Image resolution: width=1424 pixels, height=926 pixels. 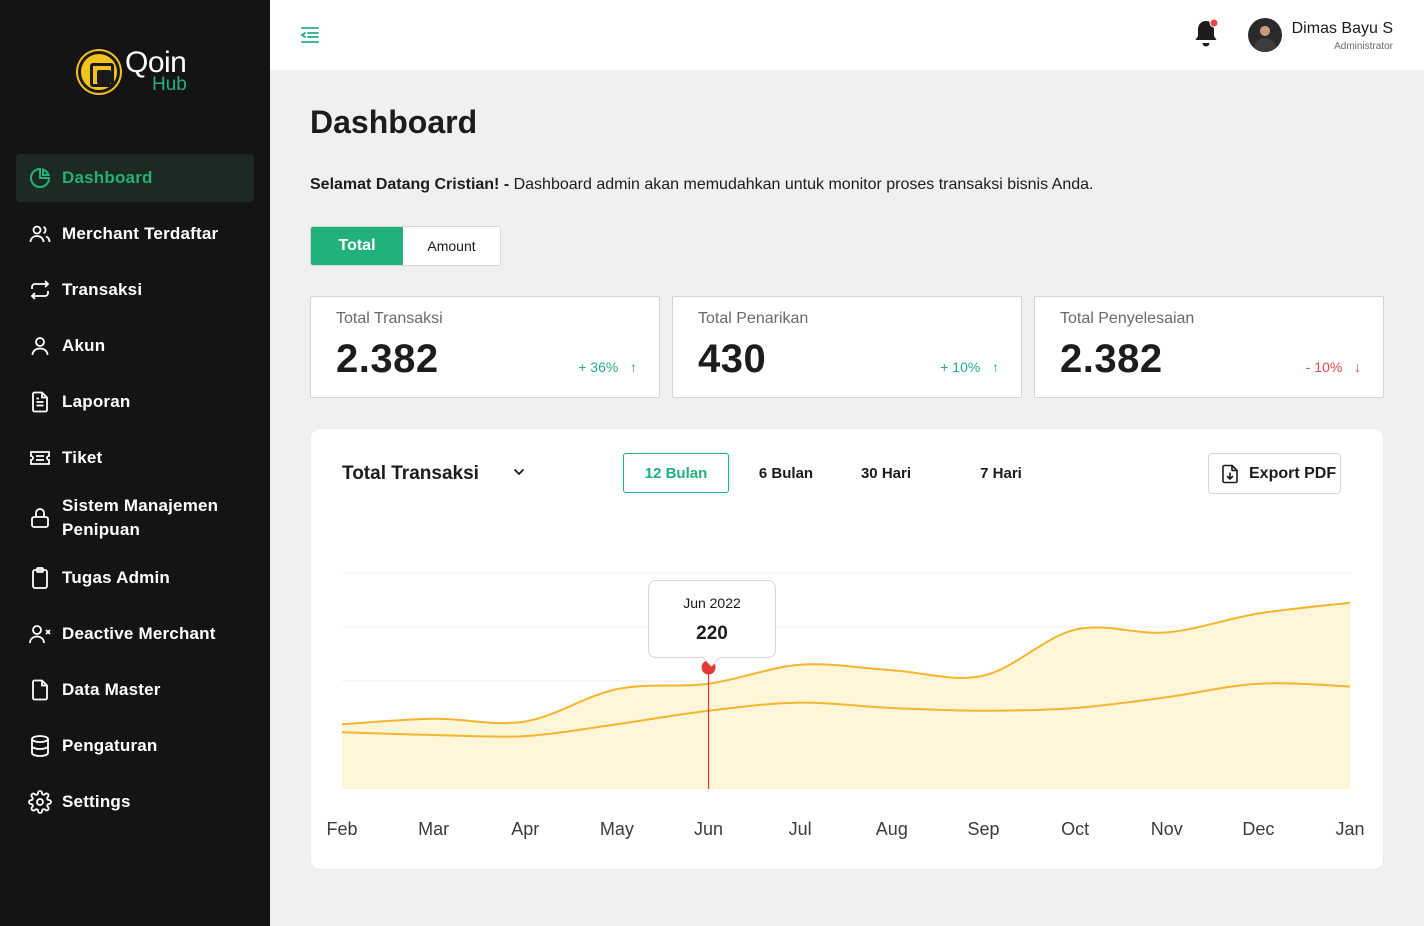 What do you see at coordinates (1206, 34) in the screenshot?
I see `notification-bell-icon` at bounding box center [1206, 34].